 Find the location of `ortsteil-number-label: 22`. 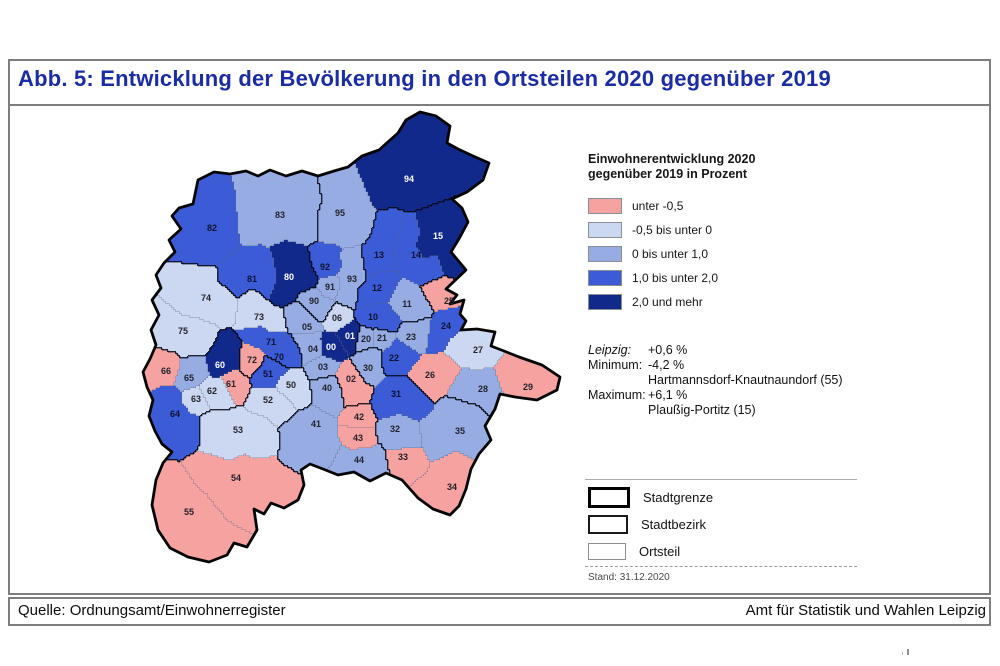

ortsteil-number-label: 22 is located at coordinates (394, 358).